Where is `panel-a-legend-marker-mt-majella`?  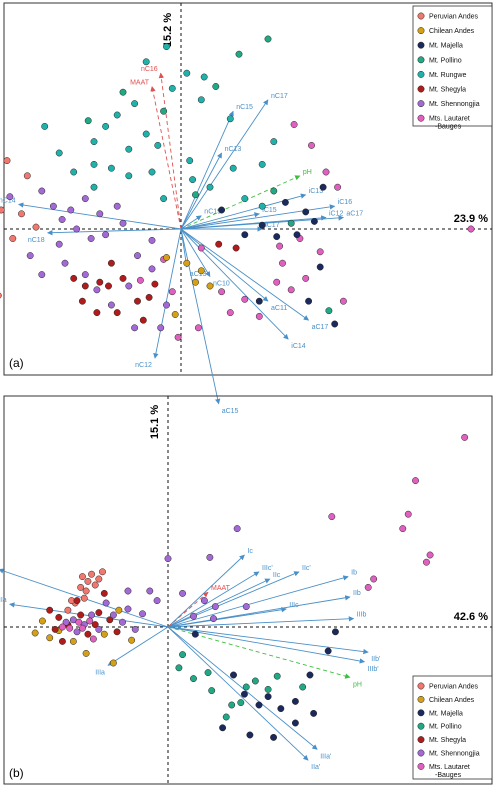 panel-a-legend-marker-mt-majella is located at coordinates (421, 45).